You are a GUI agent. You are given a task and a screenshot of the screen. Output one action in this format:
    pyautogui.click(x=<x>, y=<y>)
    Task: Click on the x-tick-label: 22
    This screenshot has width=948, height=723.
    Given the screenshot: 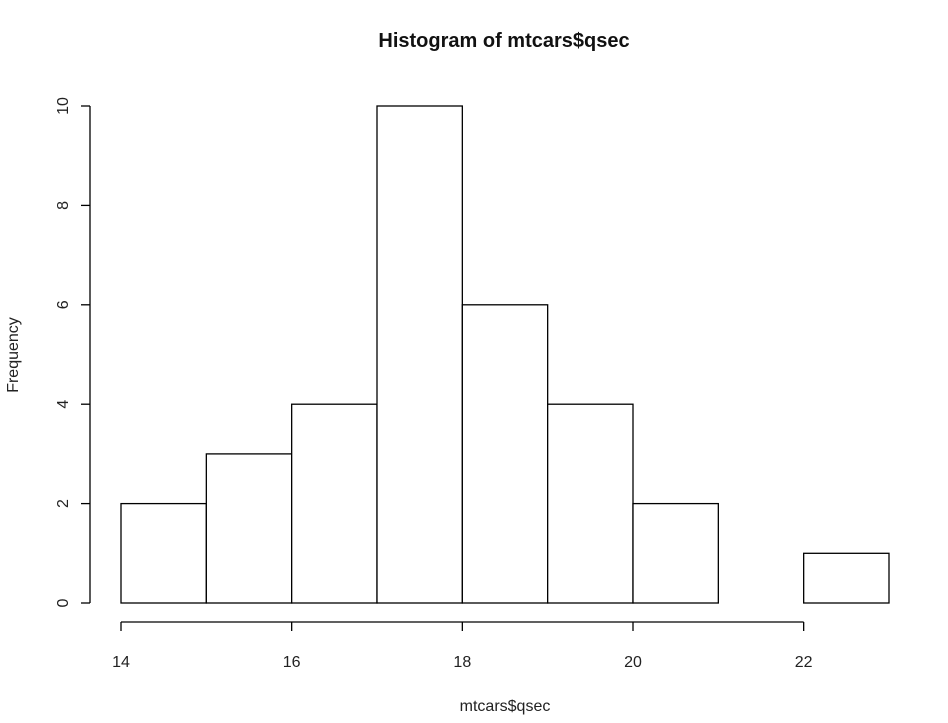 What is the action you would take?
    pyautogui.click(x=804, y=662)
    